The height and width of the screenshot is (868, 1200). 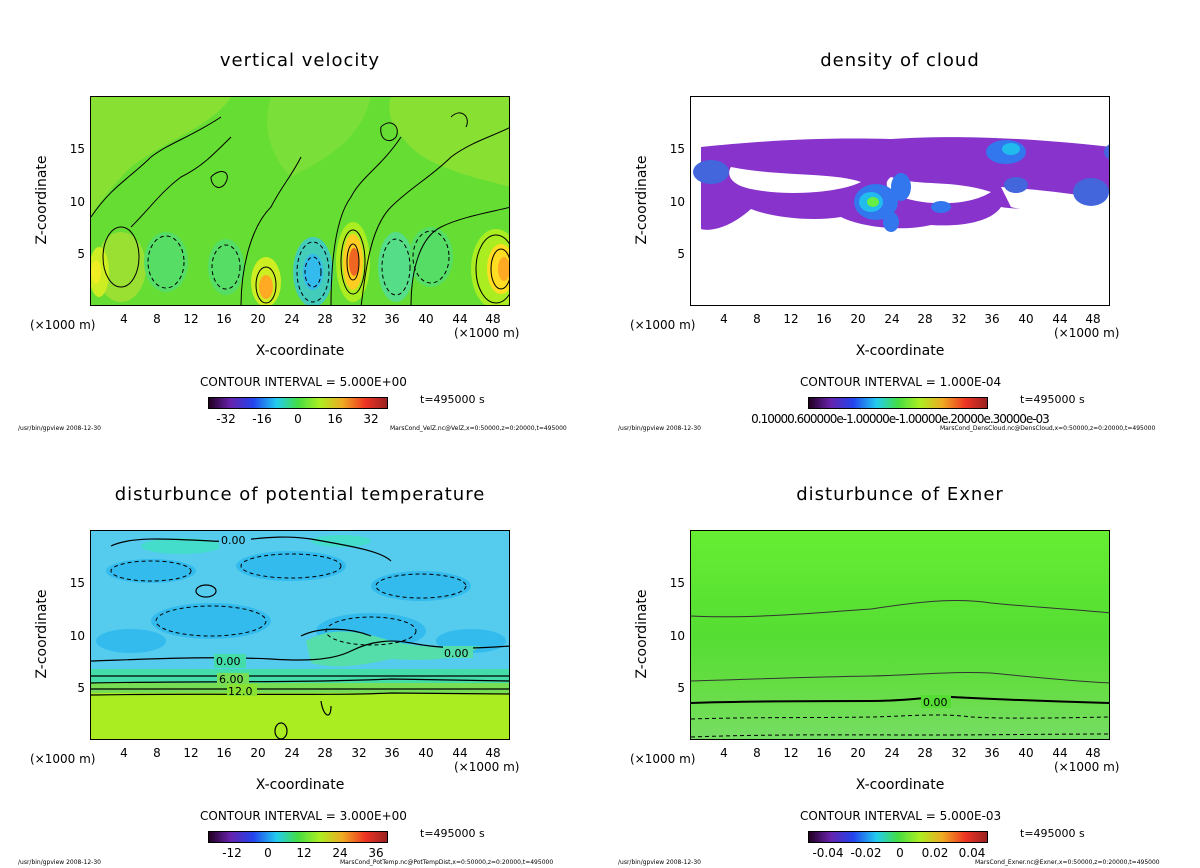 I want to click on contour-interval: CONTOUR INTERVAL = 3.000E+00, so click(x=303, y=816).